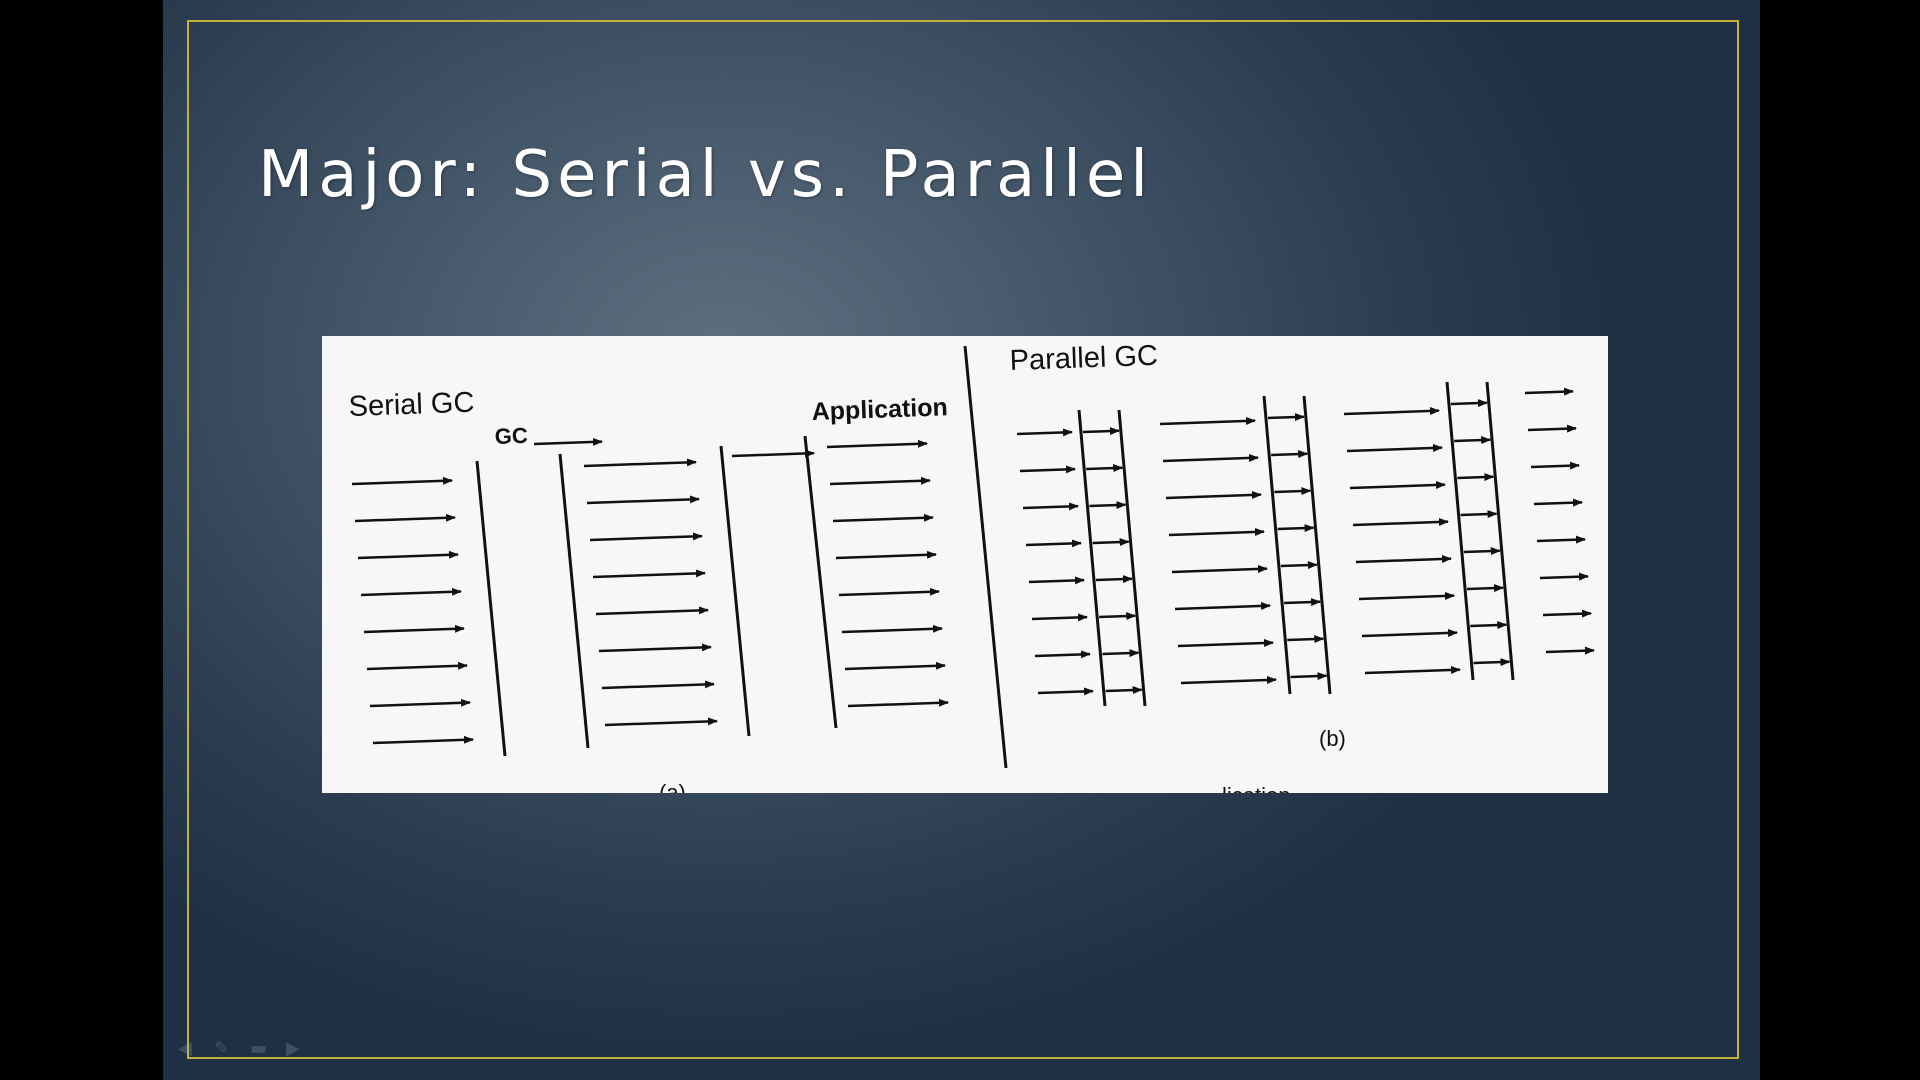  Describe the element at coordinates (259, 1048) in the screenshot. I see `menu-icon: ▬` at that location.